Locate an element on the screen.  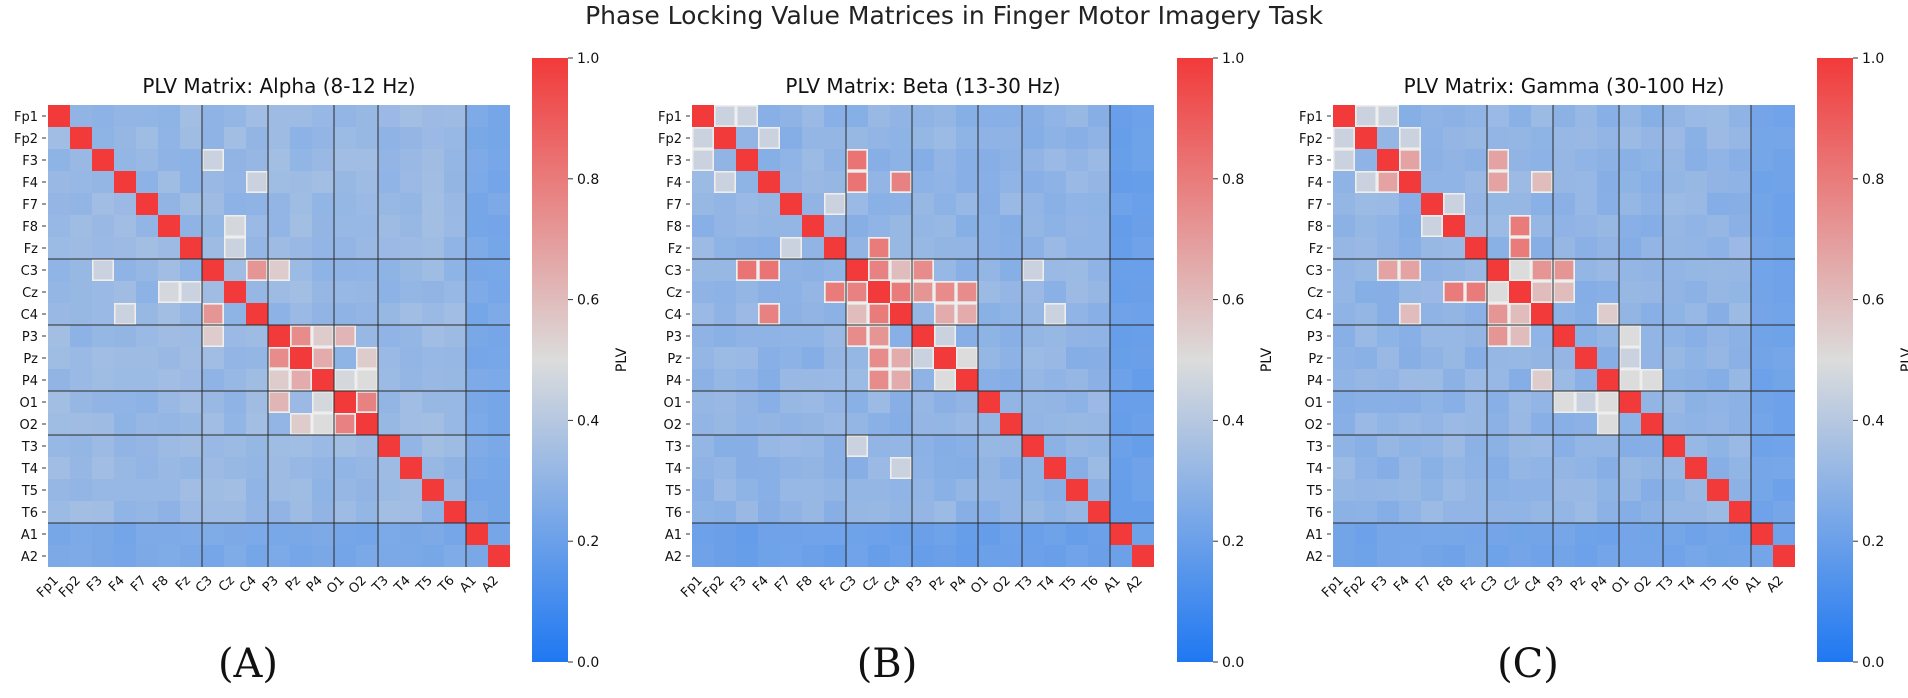
x-tick-label: Cz is located at coordinates (1512, 584).